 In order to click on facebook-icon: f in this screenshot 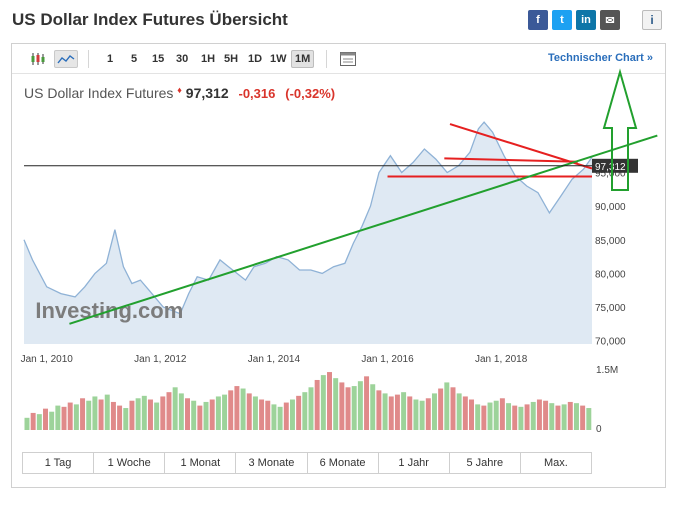, I will do `click(538, 20)`.